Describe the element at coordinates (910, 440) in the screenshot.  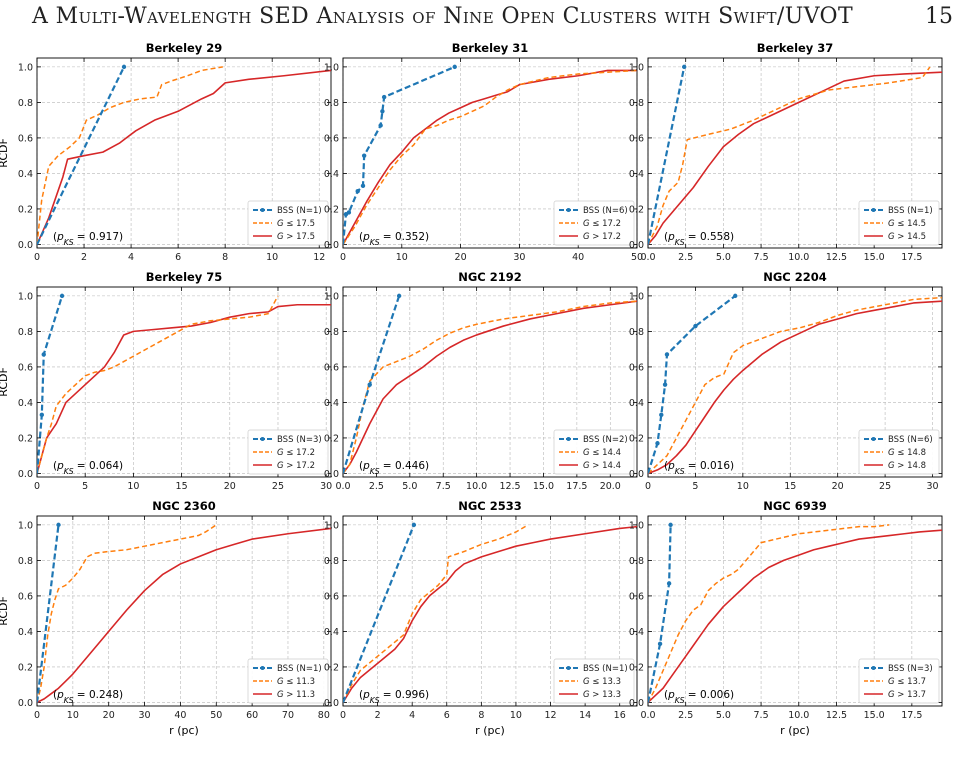
I see `legend-label: BSS (N=6)` at that location.